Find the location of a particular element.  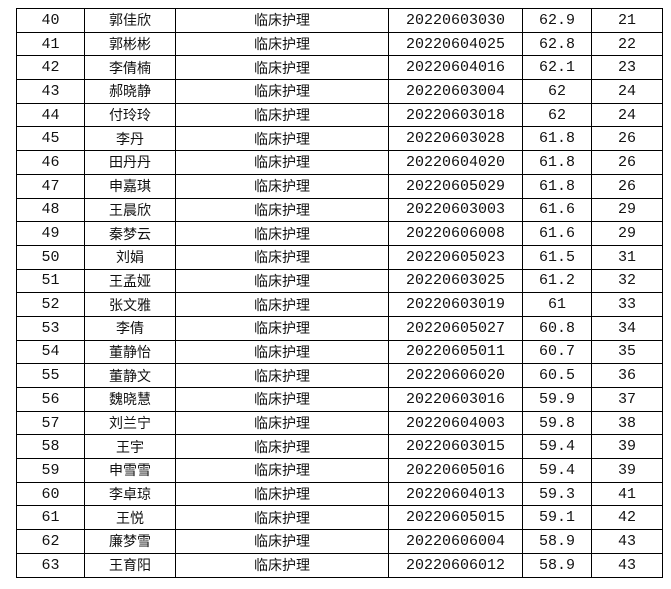

row-number-cell: 63 is located at coordinates (50, 565).